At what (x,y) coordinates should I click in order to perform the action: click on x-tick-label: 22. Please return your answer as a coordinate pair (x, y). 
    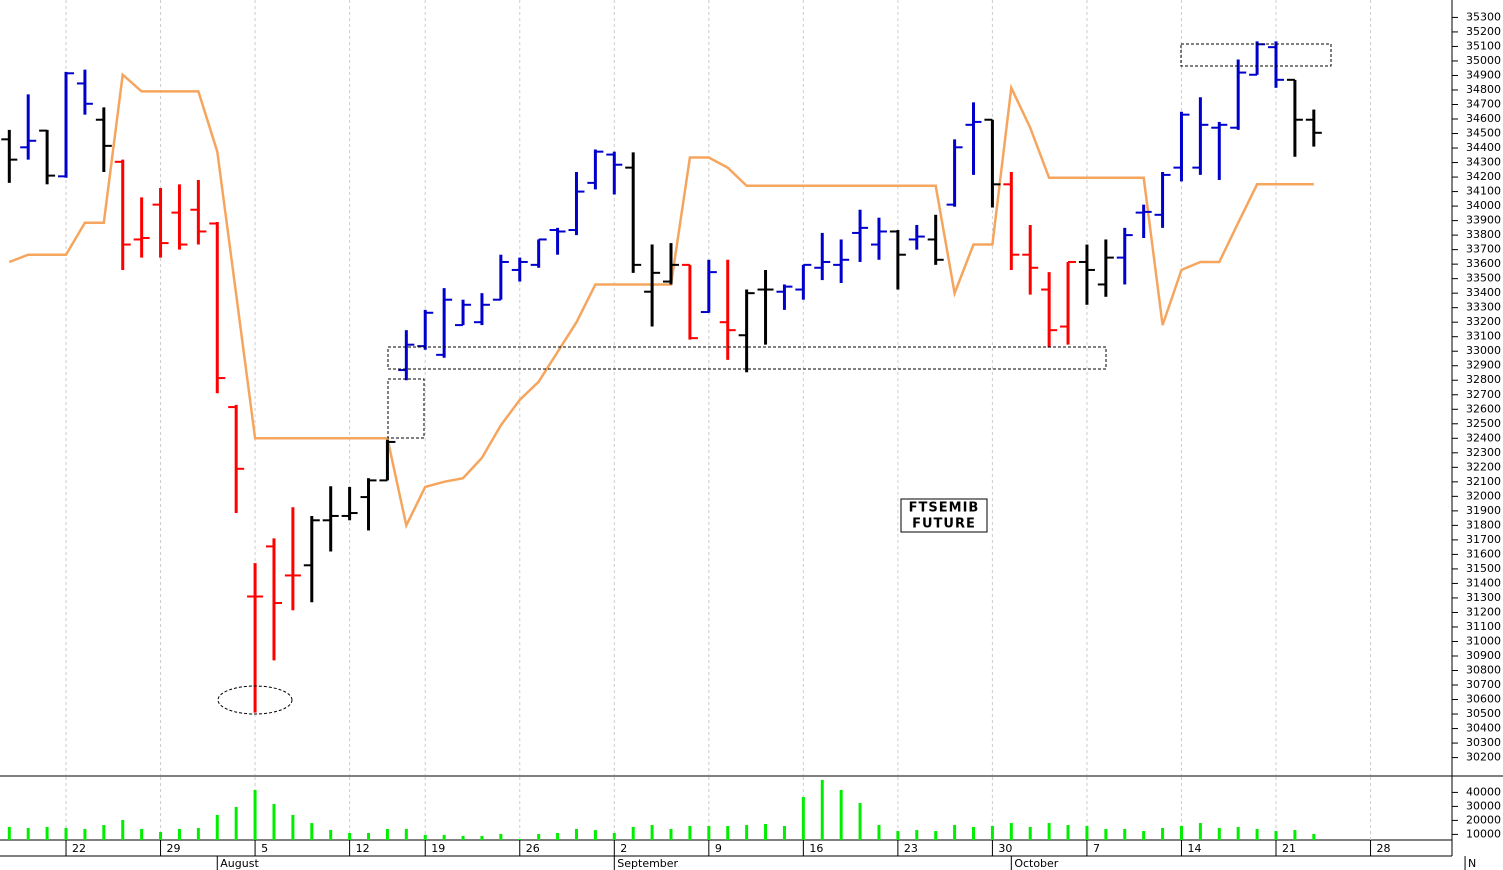
    Looking at the image, I should click on (79, 848).